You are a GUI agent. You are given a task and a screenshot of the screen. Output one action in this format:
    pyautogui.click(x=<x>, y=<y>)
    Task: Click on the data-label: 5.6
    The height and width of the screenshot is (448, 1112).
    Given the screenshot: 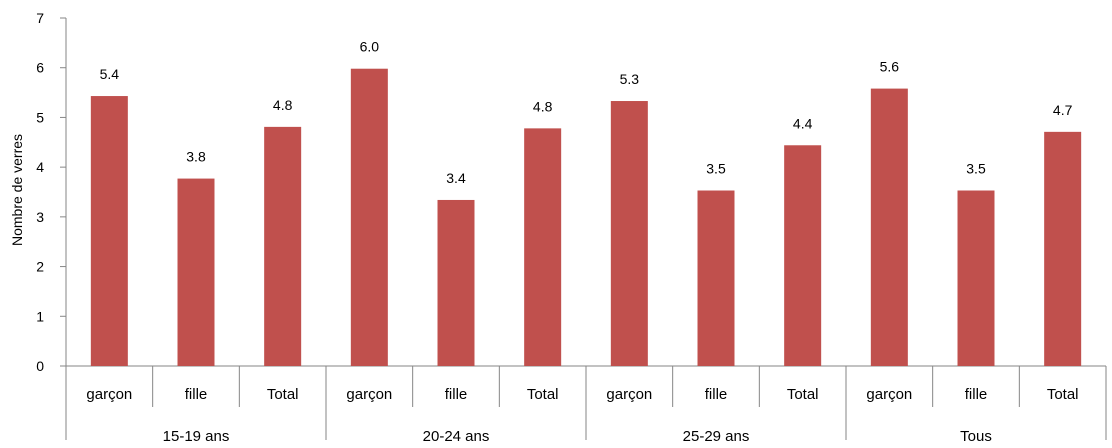 What is the action you would take?
    pyautogui.click(x=890, y=67)
    